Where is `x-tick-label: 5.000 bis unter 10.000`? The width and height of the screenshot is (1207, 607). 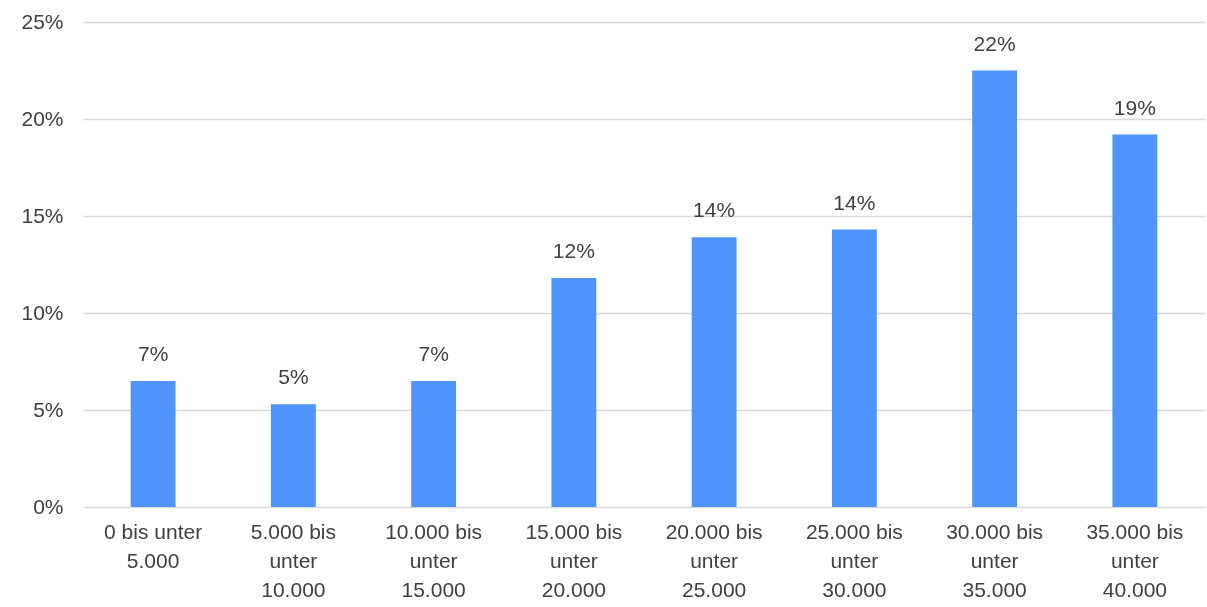 x-tick-label: 5.000 bis unter 10.000 is located at coordinates (293, 560).